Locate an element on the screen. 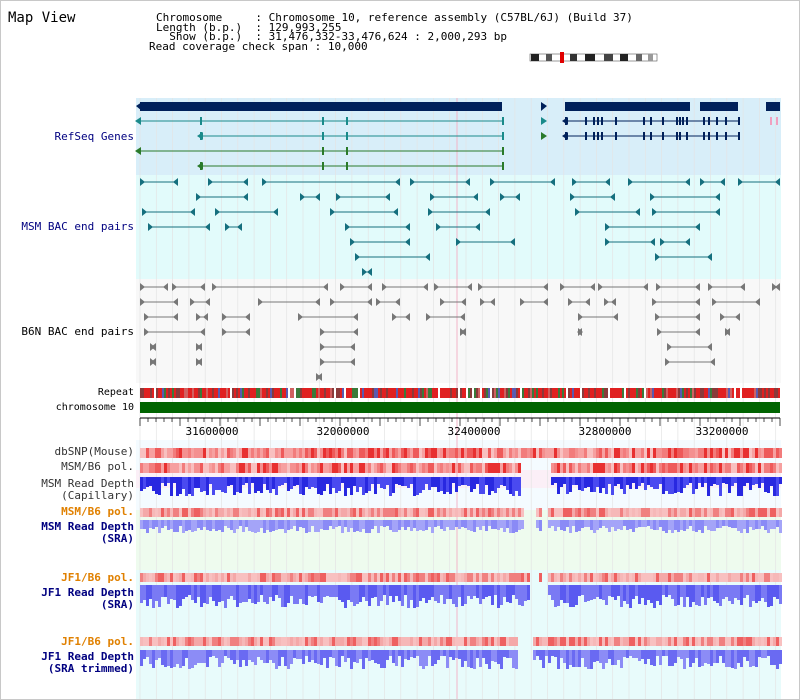 The image size is (800, 700). msm-bac-track-label: MSM BAC end pairs is located at coordinates (77, 226).